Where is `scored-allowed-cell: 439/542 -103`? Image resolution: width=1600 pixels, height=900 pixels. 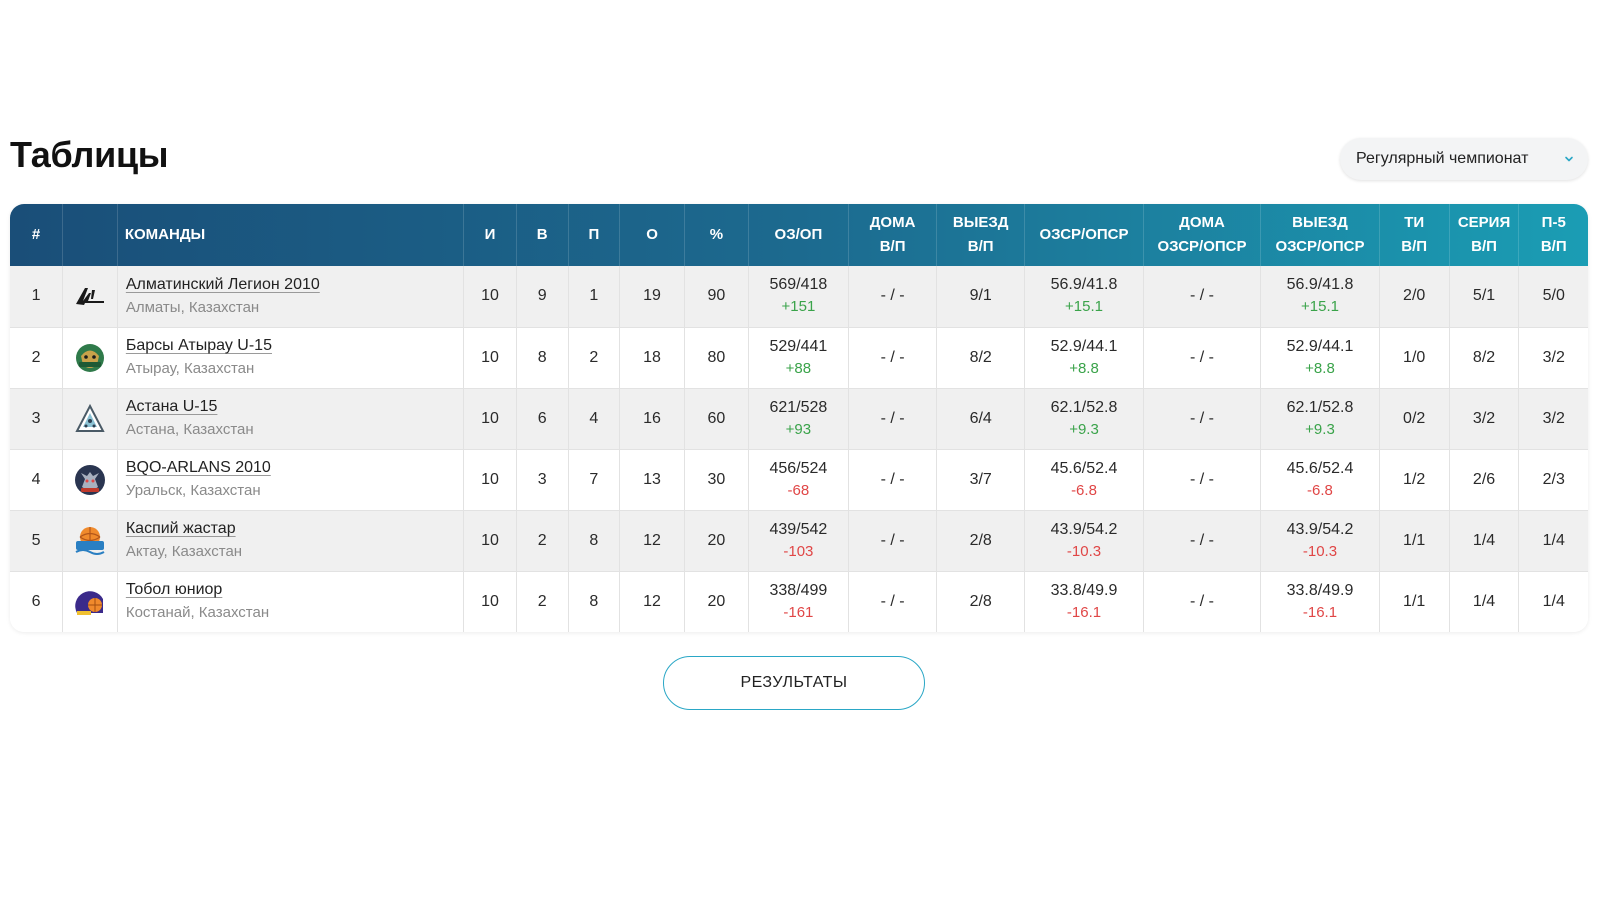
scored-allowed-cell: 439/542 -103 is located at coordinates (799, 541).